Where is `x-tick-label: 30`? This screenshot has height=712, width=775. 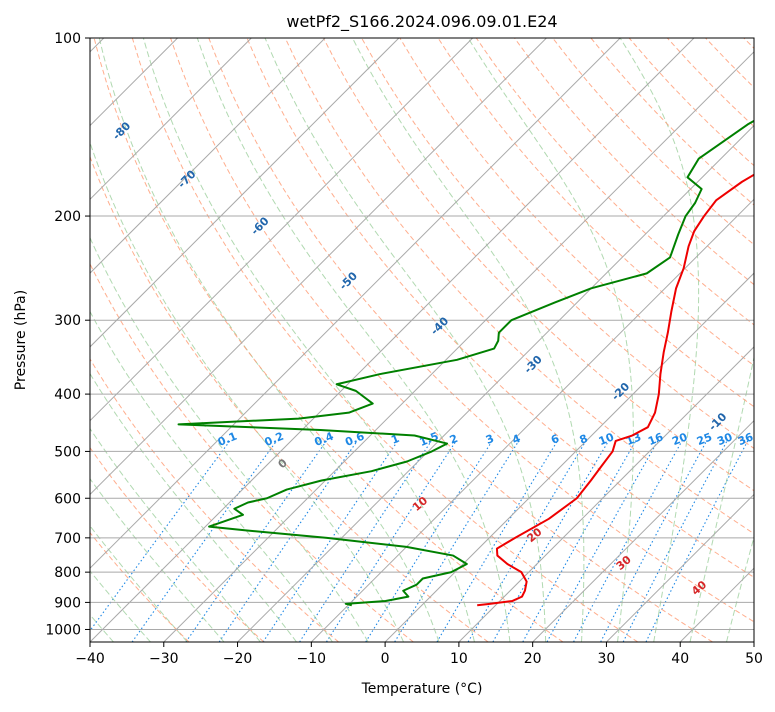 x-tick-label: 30 is located at coordinates (607, 659).